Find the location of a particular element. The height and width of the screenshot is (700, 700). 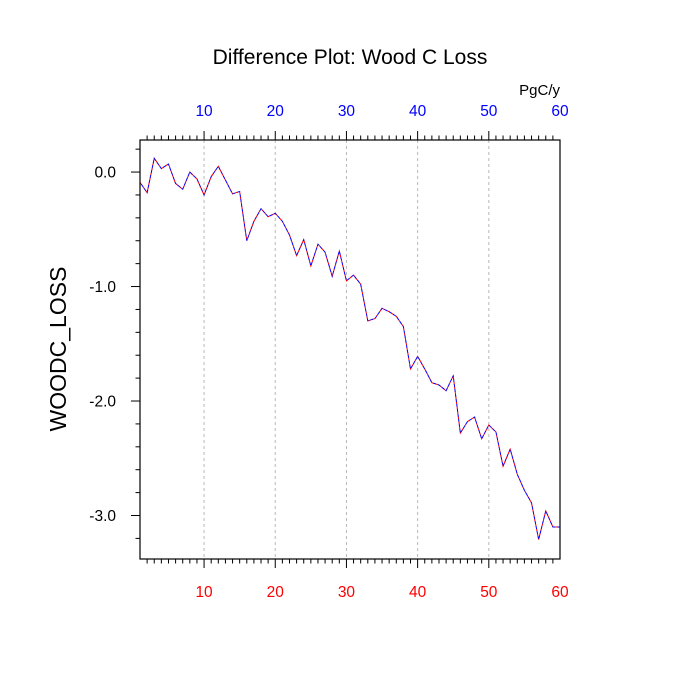

x-tick-label-bottom: 10 is located at coordinates (204, 592).